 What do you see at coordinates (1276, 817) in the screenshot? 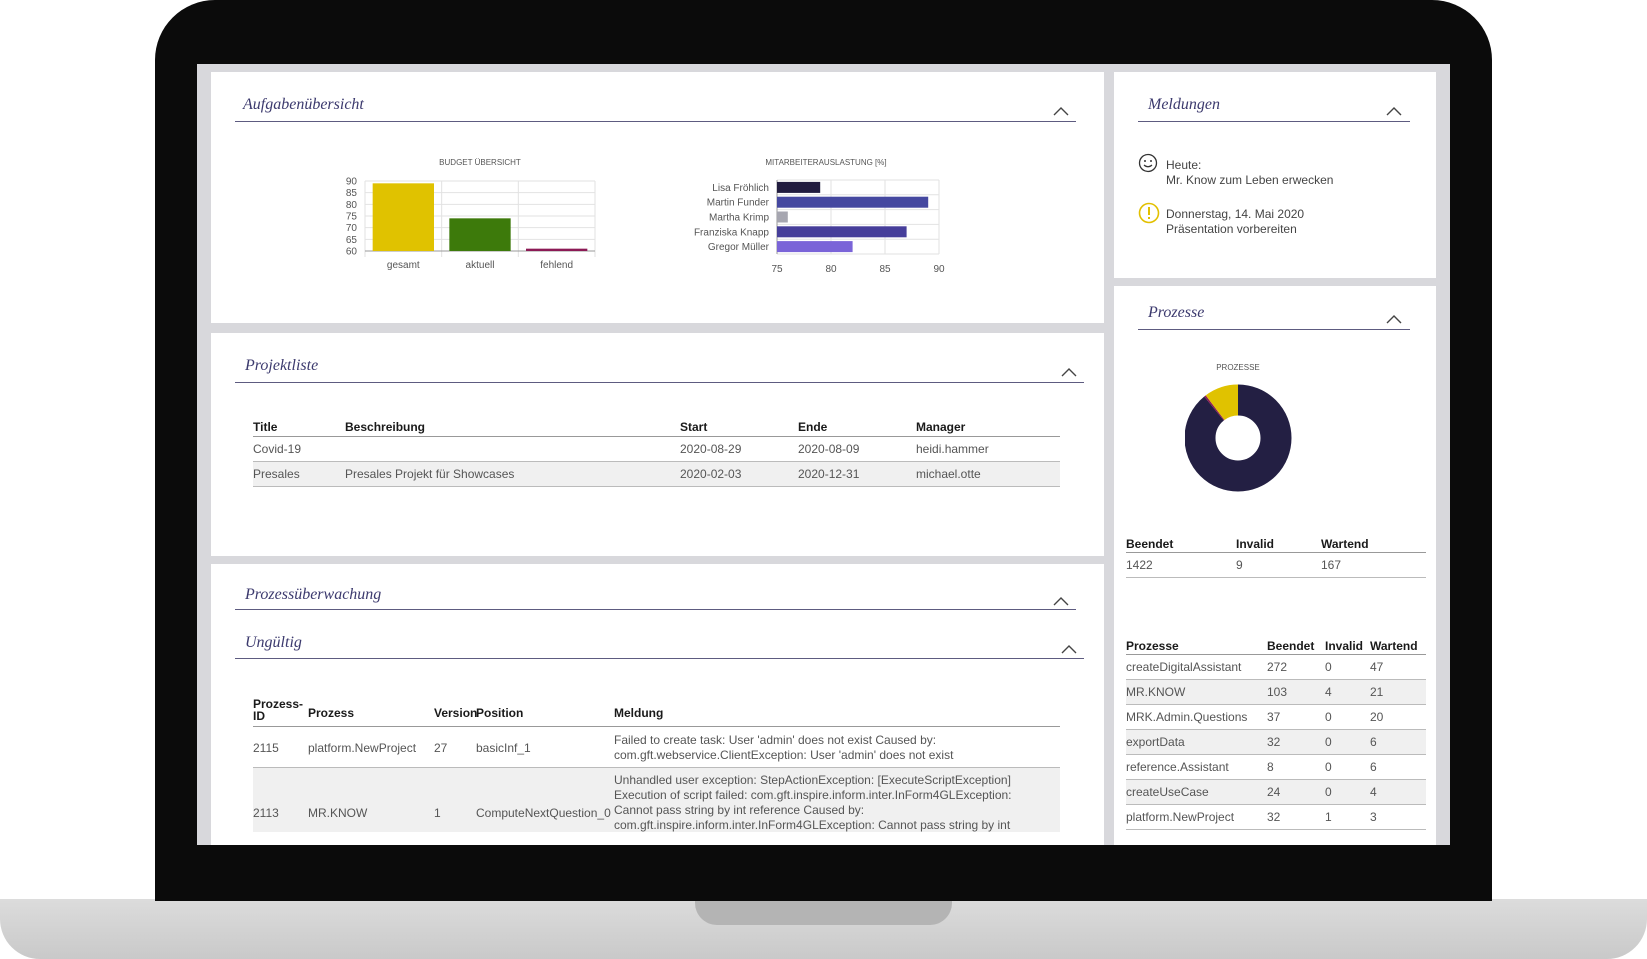
I see `table-row: platform.NewProject 32 1 3` at bounding box center [1276, 817].